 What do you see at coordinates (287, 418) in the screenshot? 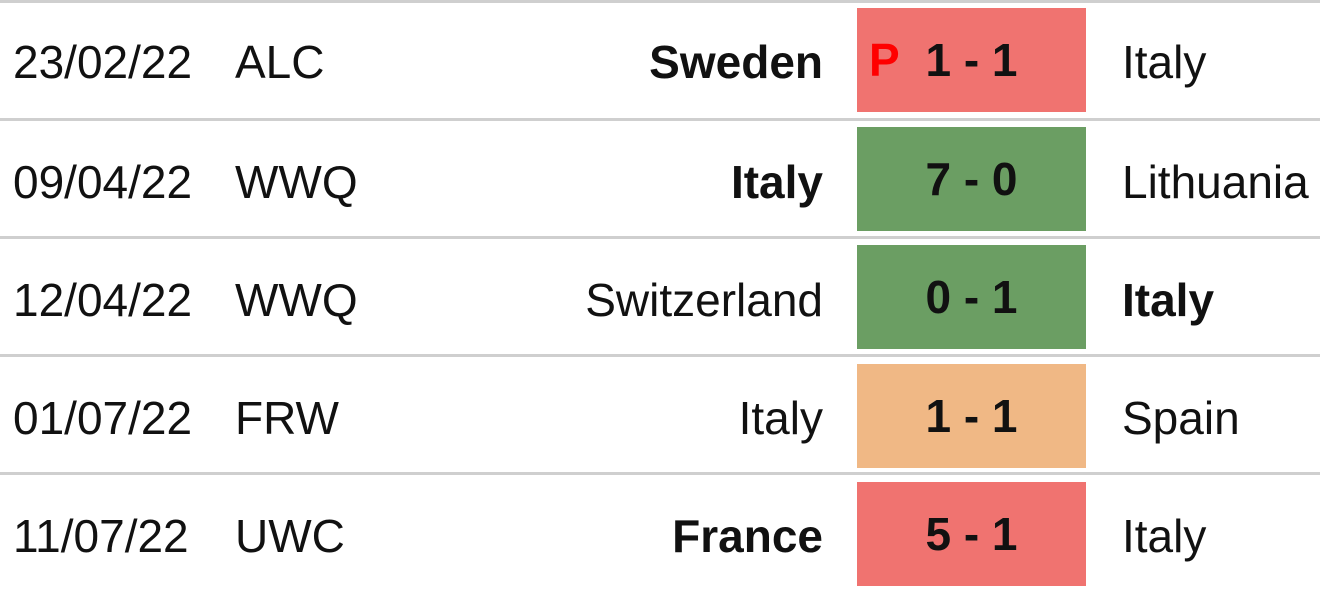
I see `match-competition: FRW` at bounding box center [287, 418].